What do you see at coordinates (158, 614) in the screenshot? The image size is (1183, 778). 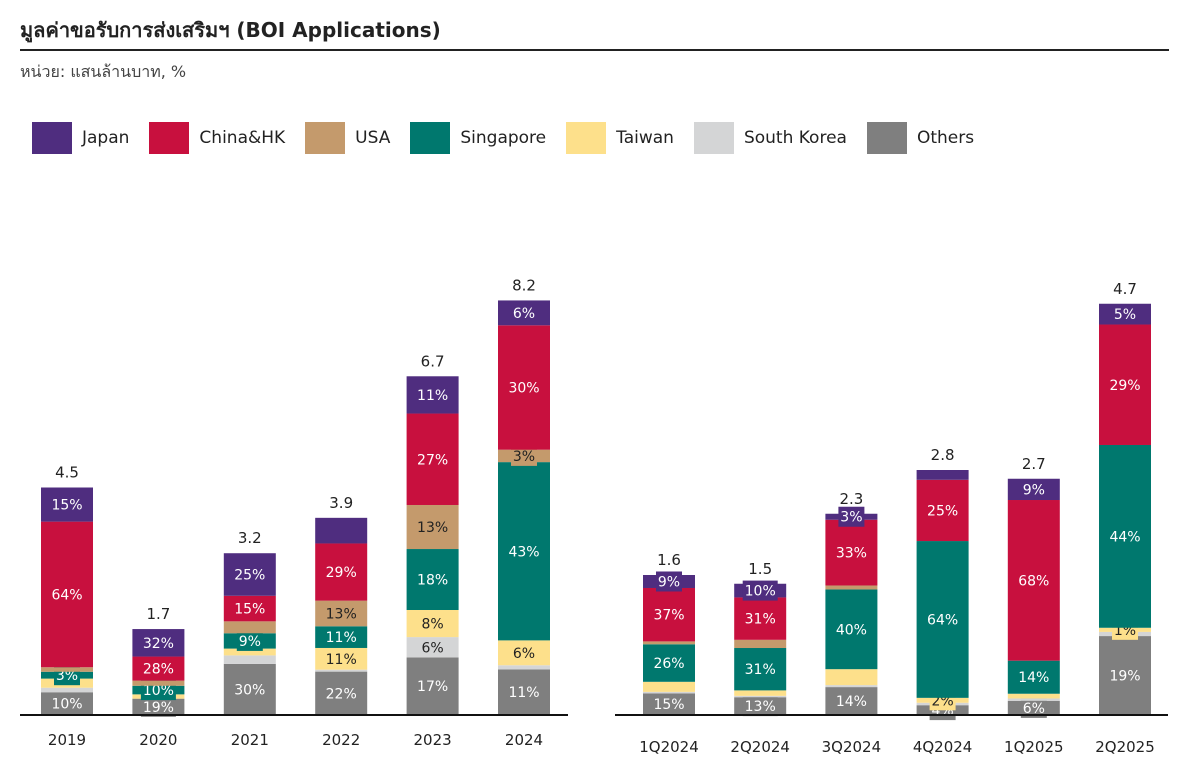 I see `bar-total-2020: 1.7` at bounding box center [158, 614].